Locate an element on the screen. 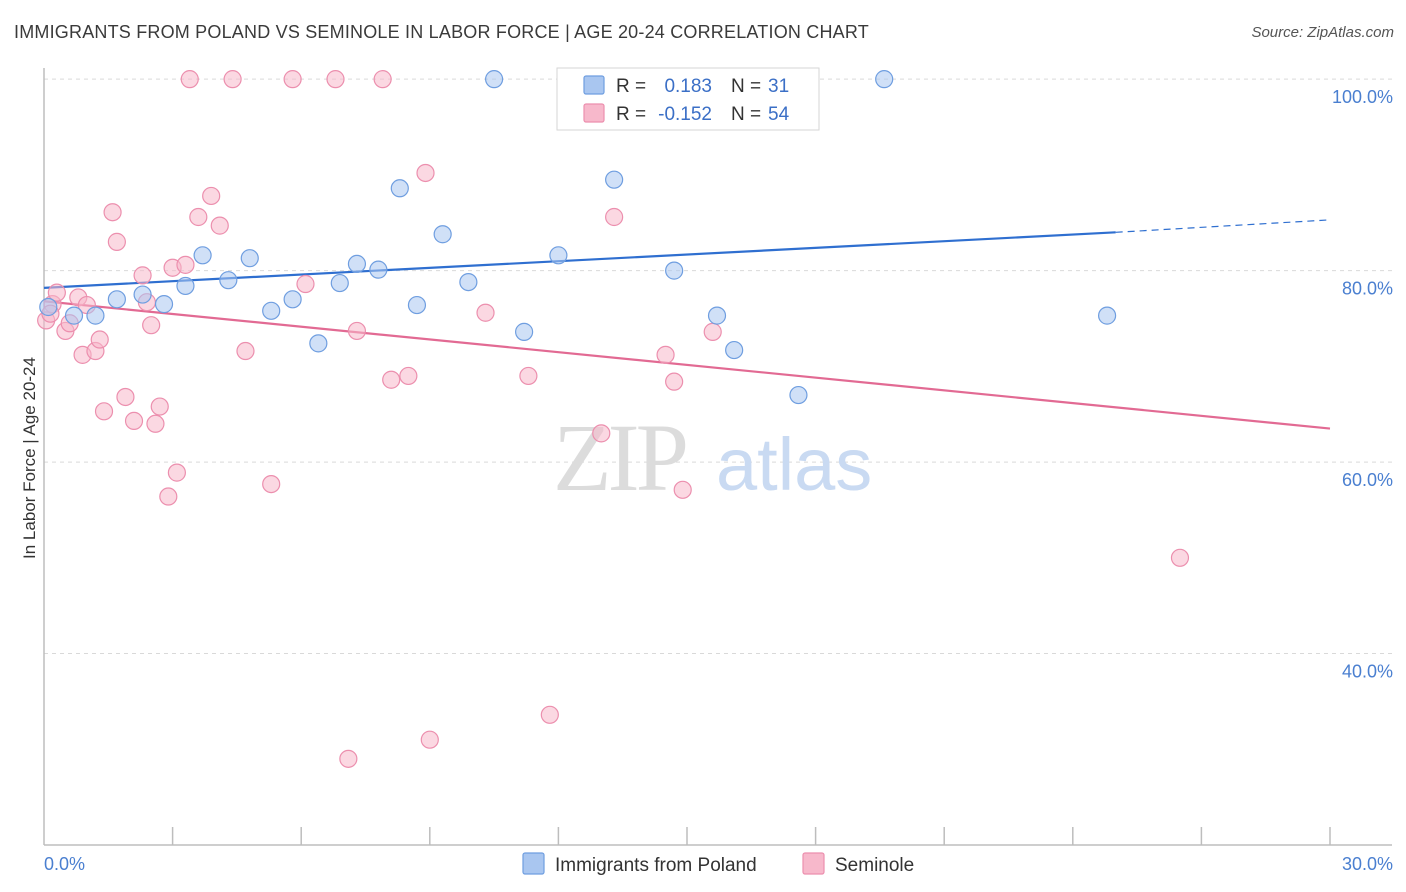  x-tick-label: 30.0% is located at coordinates (1367, 864).